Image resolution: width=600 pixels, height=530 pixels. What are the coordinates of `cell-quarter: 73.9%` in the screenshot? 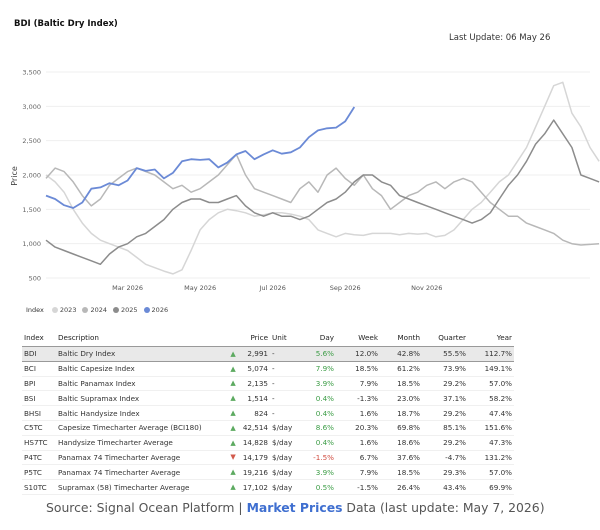 It's located at (445, 369).